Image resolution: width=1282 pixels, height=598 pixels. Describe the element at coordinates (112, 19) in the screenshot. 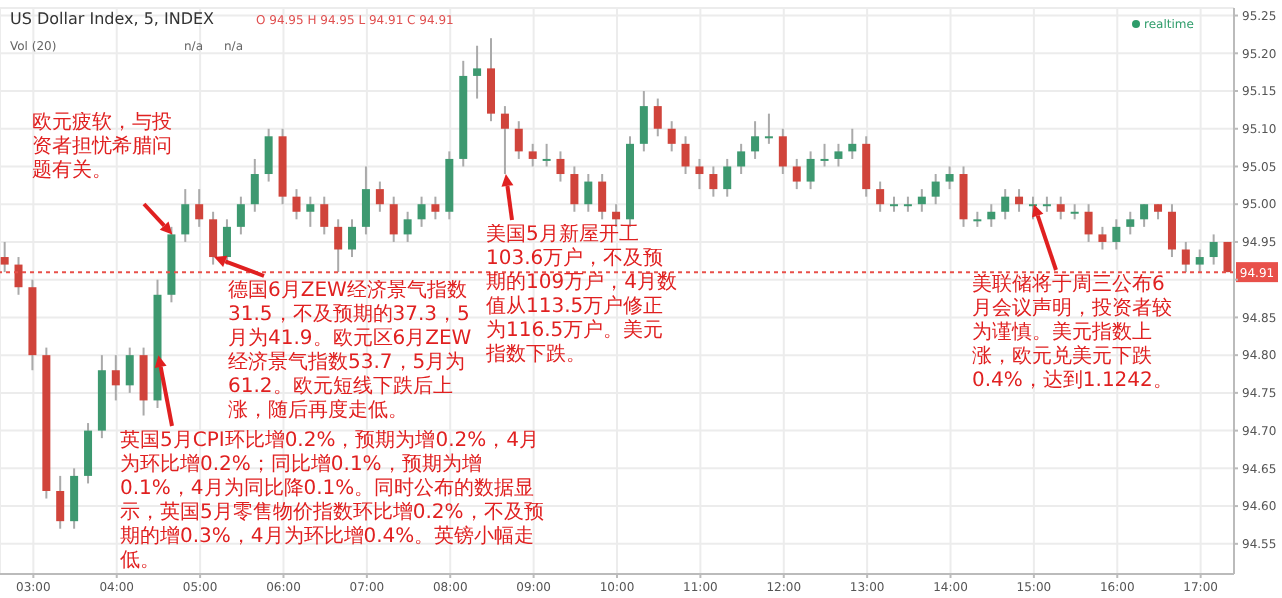

I see `chart-title: US Dollar Index, 5, INDEX` at that location.